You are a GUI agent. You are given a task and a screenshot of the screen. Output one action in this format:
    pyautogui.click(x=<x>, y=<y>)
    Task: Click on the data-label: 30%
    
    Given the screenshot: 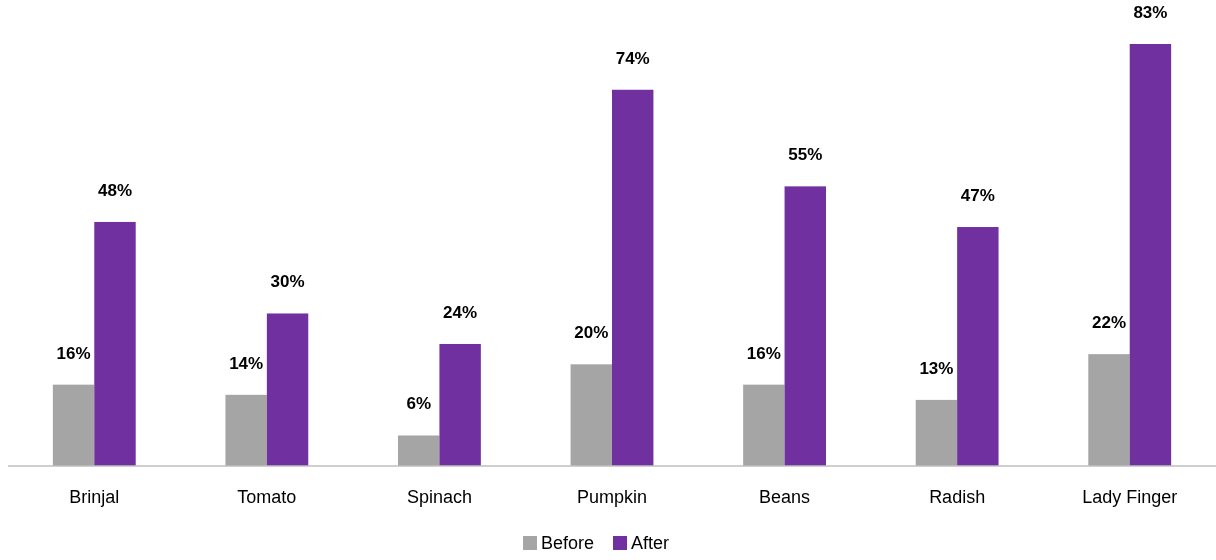 What is the action you would take?
    pyautogui.click(x=287, y=282)
    